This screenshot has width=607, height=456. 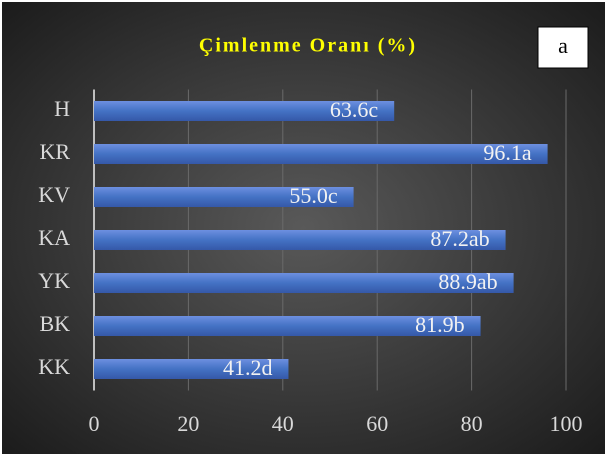 I want to click on x-tick-label: 60, so click(x=377, y=423).